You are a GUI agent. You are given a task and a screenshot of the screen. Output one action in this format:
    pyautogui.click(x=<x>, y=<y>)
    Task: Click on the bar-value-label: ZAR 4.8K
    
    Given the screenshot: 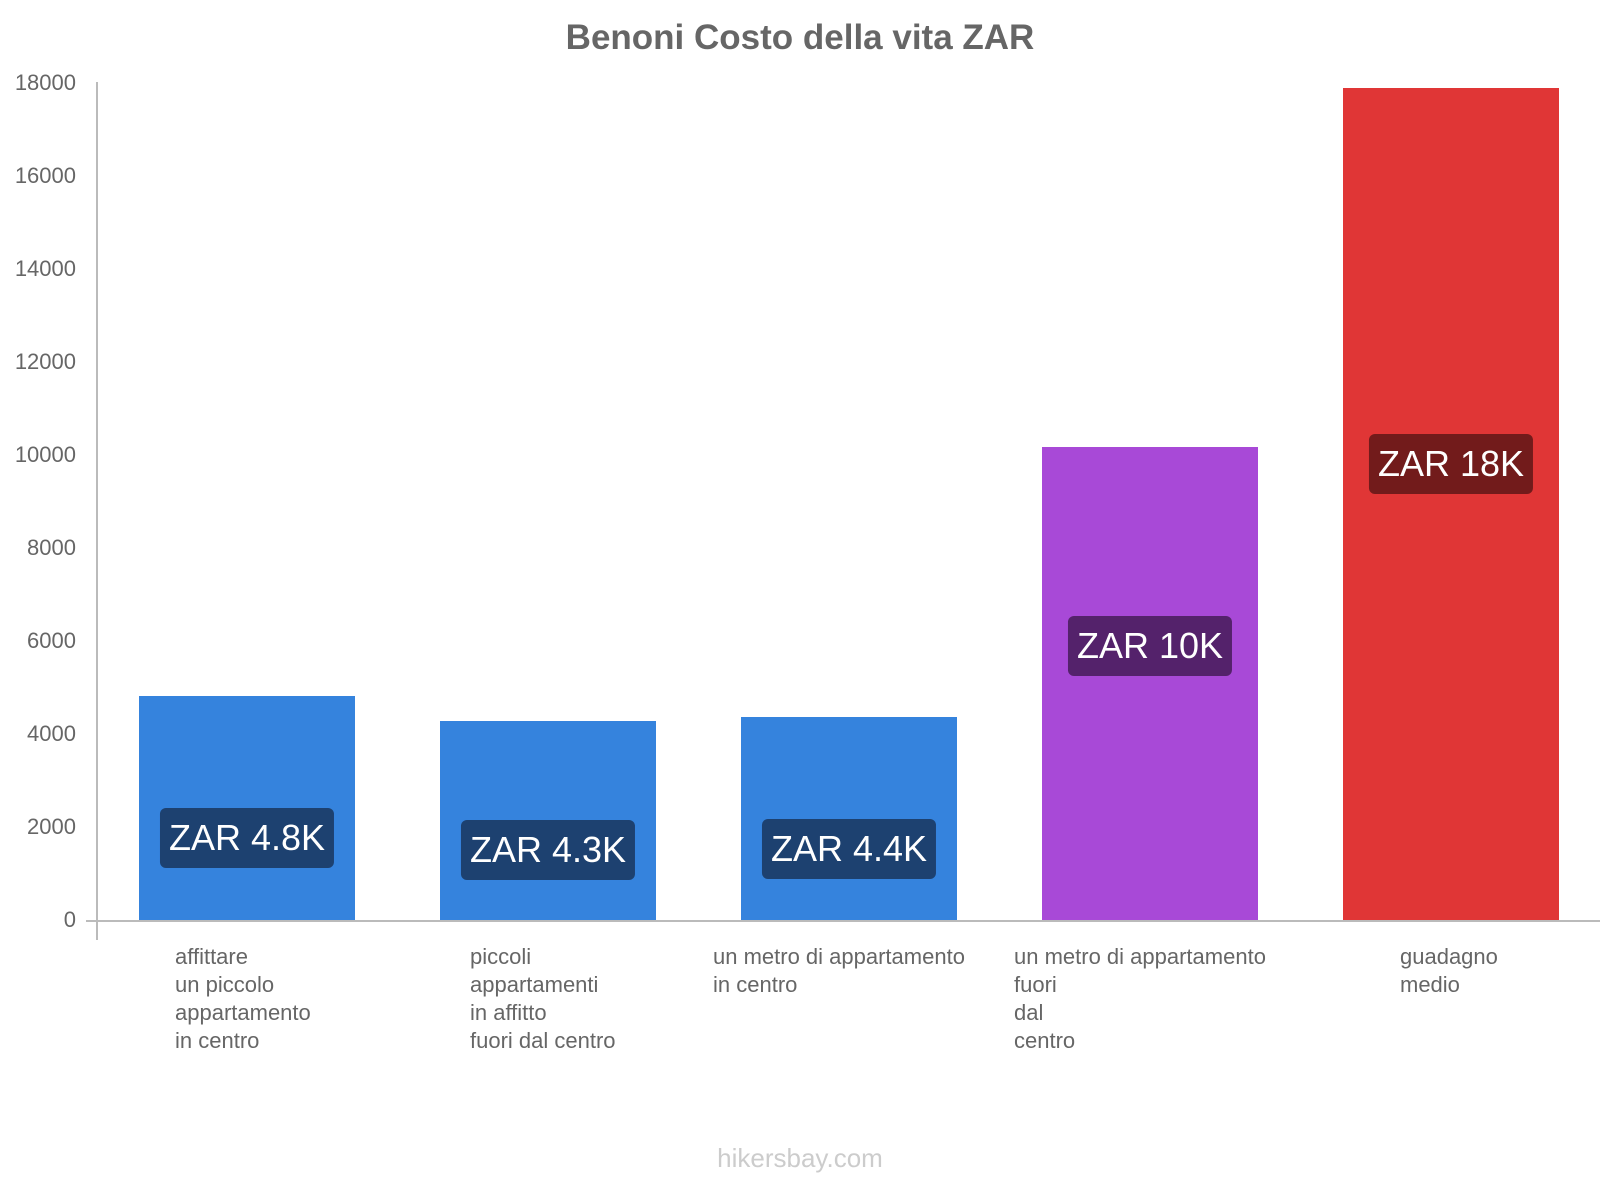 What is the action you would take?
    pyautogui.click(x=247, y=837)
    